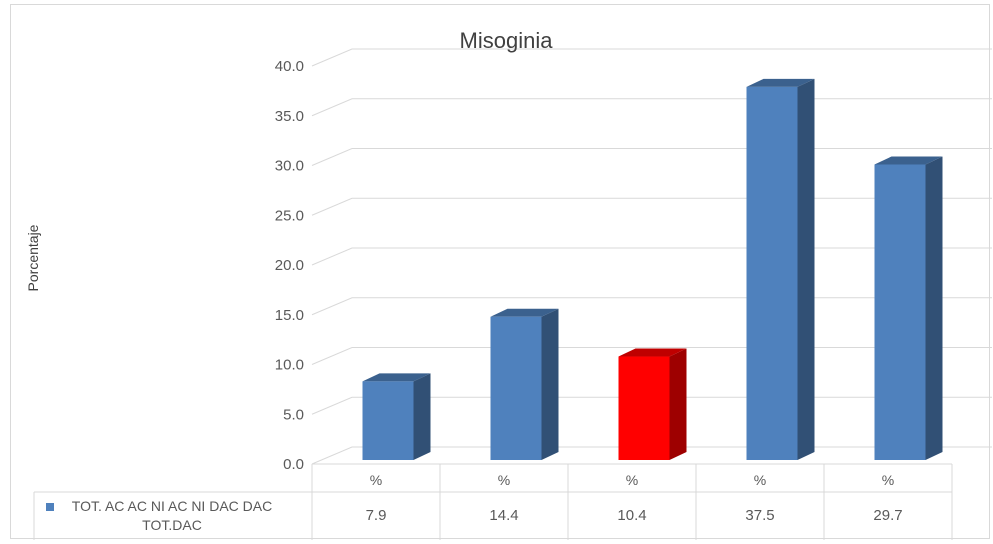  I want to click on y-tick-label: 30.0, so click(289, 166).